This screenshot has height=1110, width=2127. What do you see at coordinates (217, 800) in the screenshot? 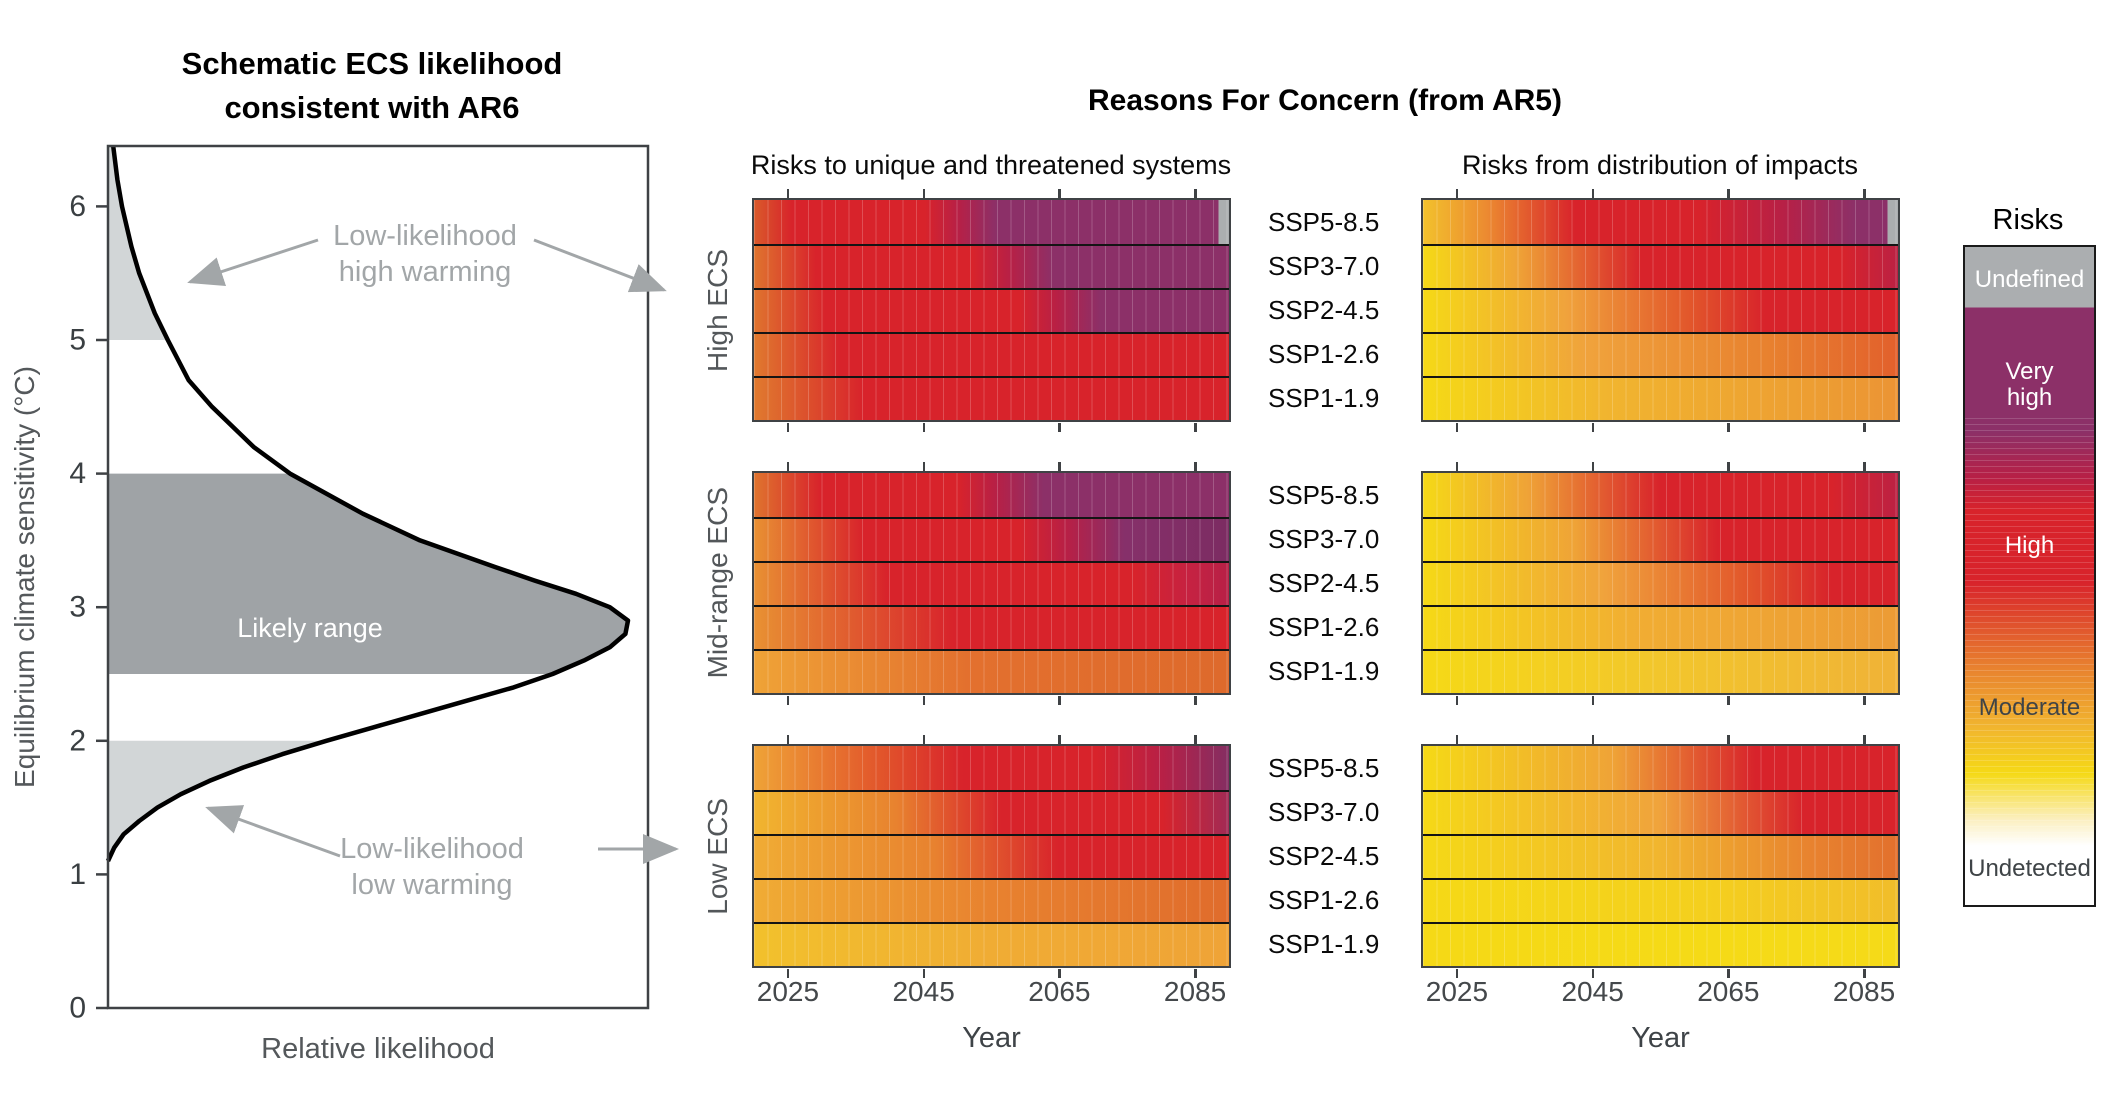
I see `shaded-low-likelihood-low-warming` at bounding box center [217, 800].